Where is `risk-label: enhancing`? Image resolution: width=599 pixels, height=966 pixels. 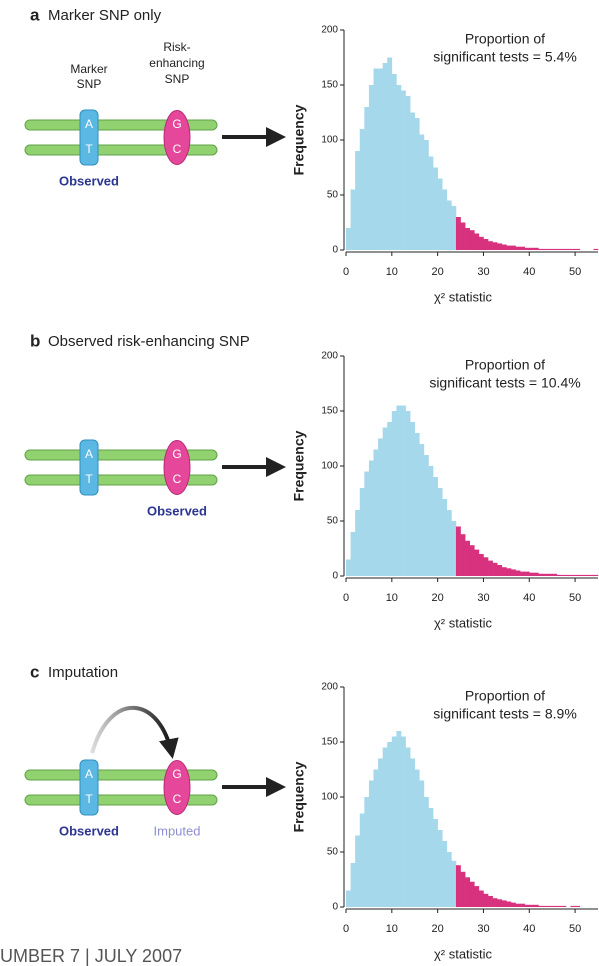 risk-label: enhancing is located at coordinates (176, 63).